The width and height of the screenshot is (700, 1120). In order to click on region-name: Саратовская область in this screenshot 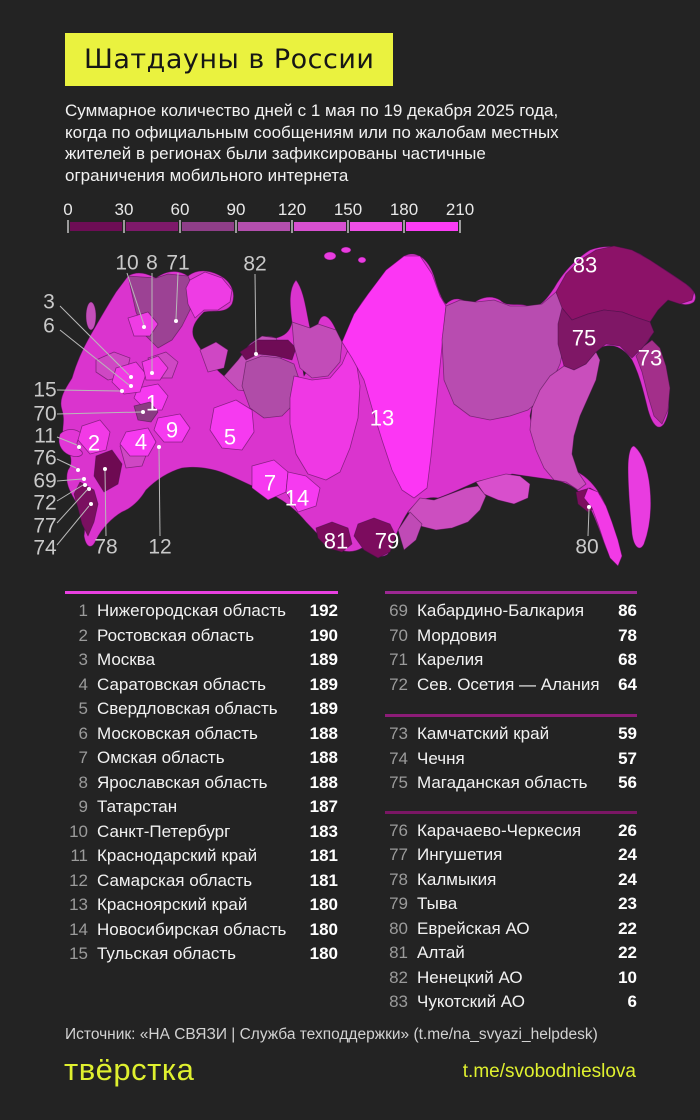, I will do `click(181, 684)`.